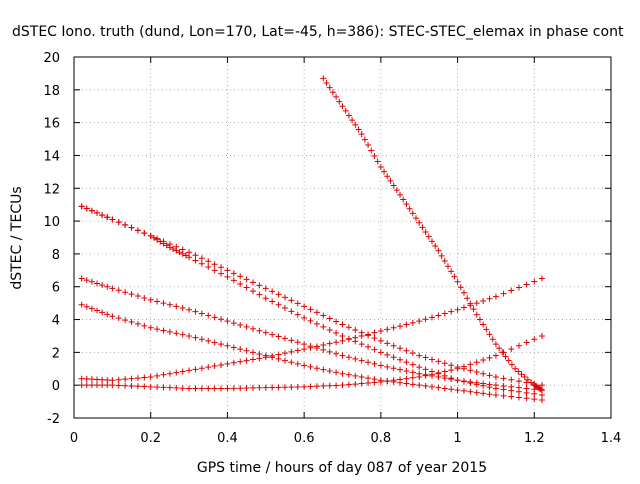 The height and width of the screenshot is (484, 640). Describe the element at coordinates (51, 124) in the screenshot. I see `y-tick-label: 16` at that location.